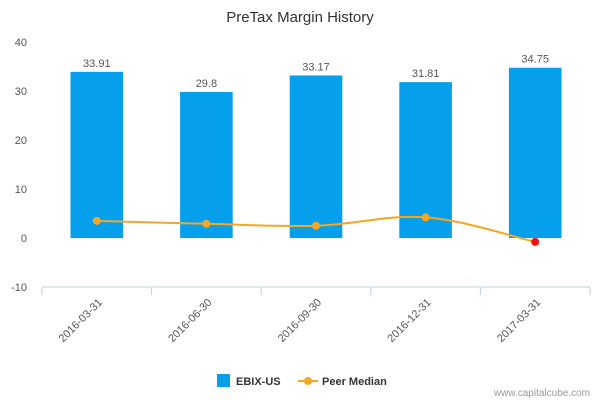 This screenshot has width=600, height=400. What do you see at coordinates (541, 393) in the screenshot?
I see `watermark: www.capitalcube.com` at bounding box center [541, 393].